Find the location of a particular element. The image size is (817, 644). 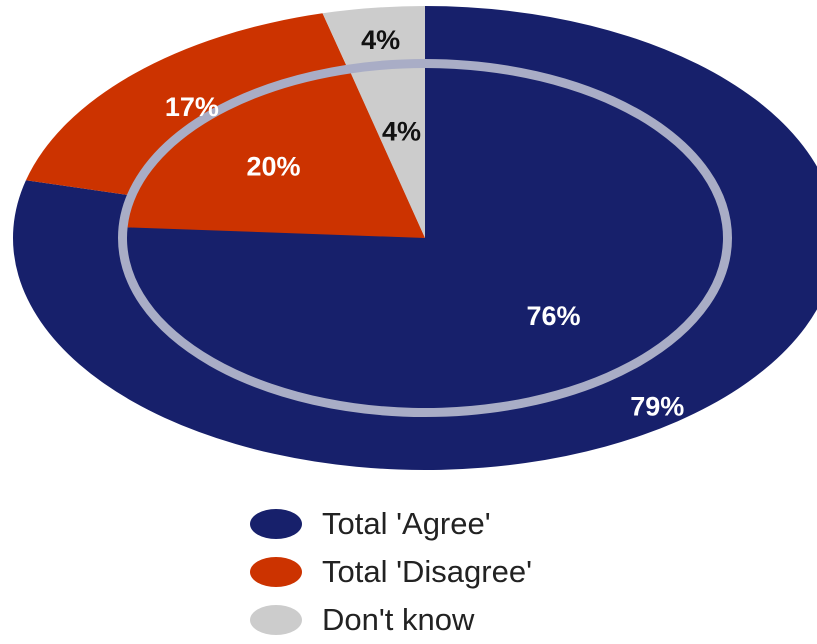

inner-label-total-agree: 76% is located at coordinates (553, 316).